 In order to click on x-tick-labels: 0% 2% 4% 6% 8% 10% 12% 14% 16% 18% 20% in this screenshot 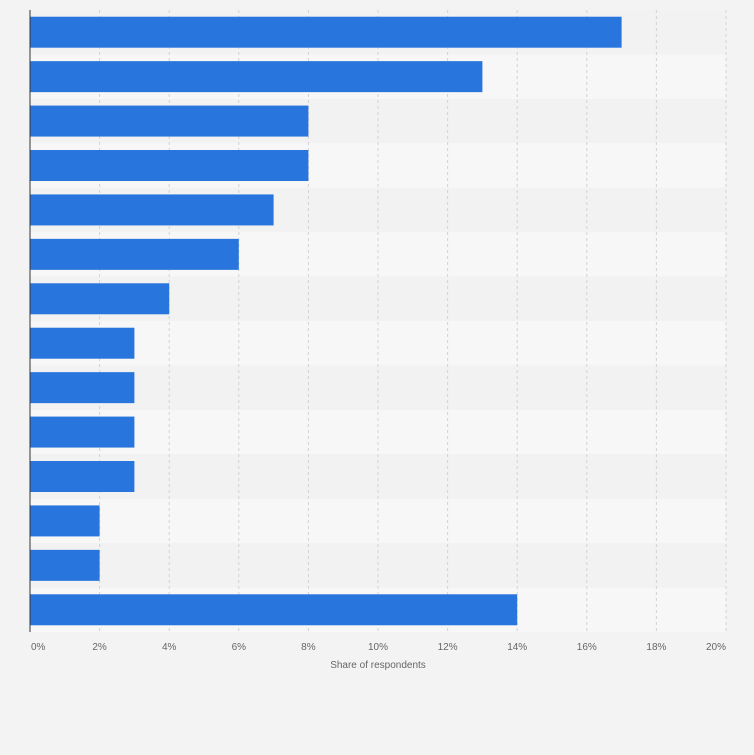, I will do `click(378, 647)`.